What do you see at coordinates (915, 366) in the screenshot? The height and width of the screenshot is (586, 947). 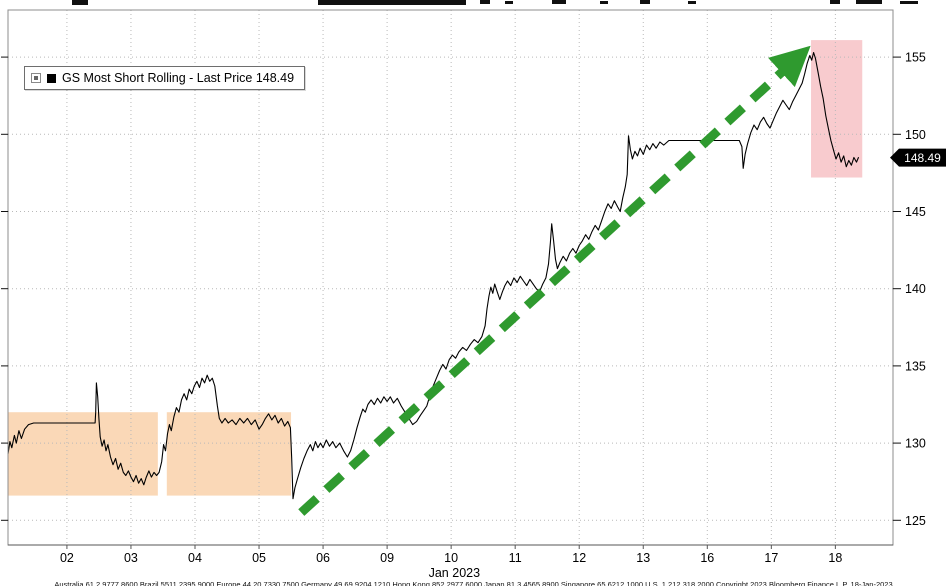 I see `y-axis-tick-label: 135` at bounding box center [915, 366].